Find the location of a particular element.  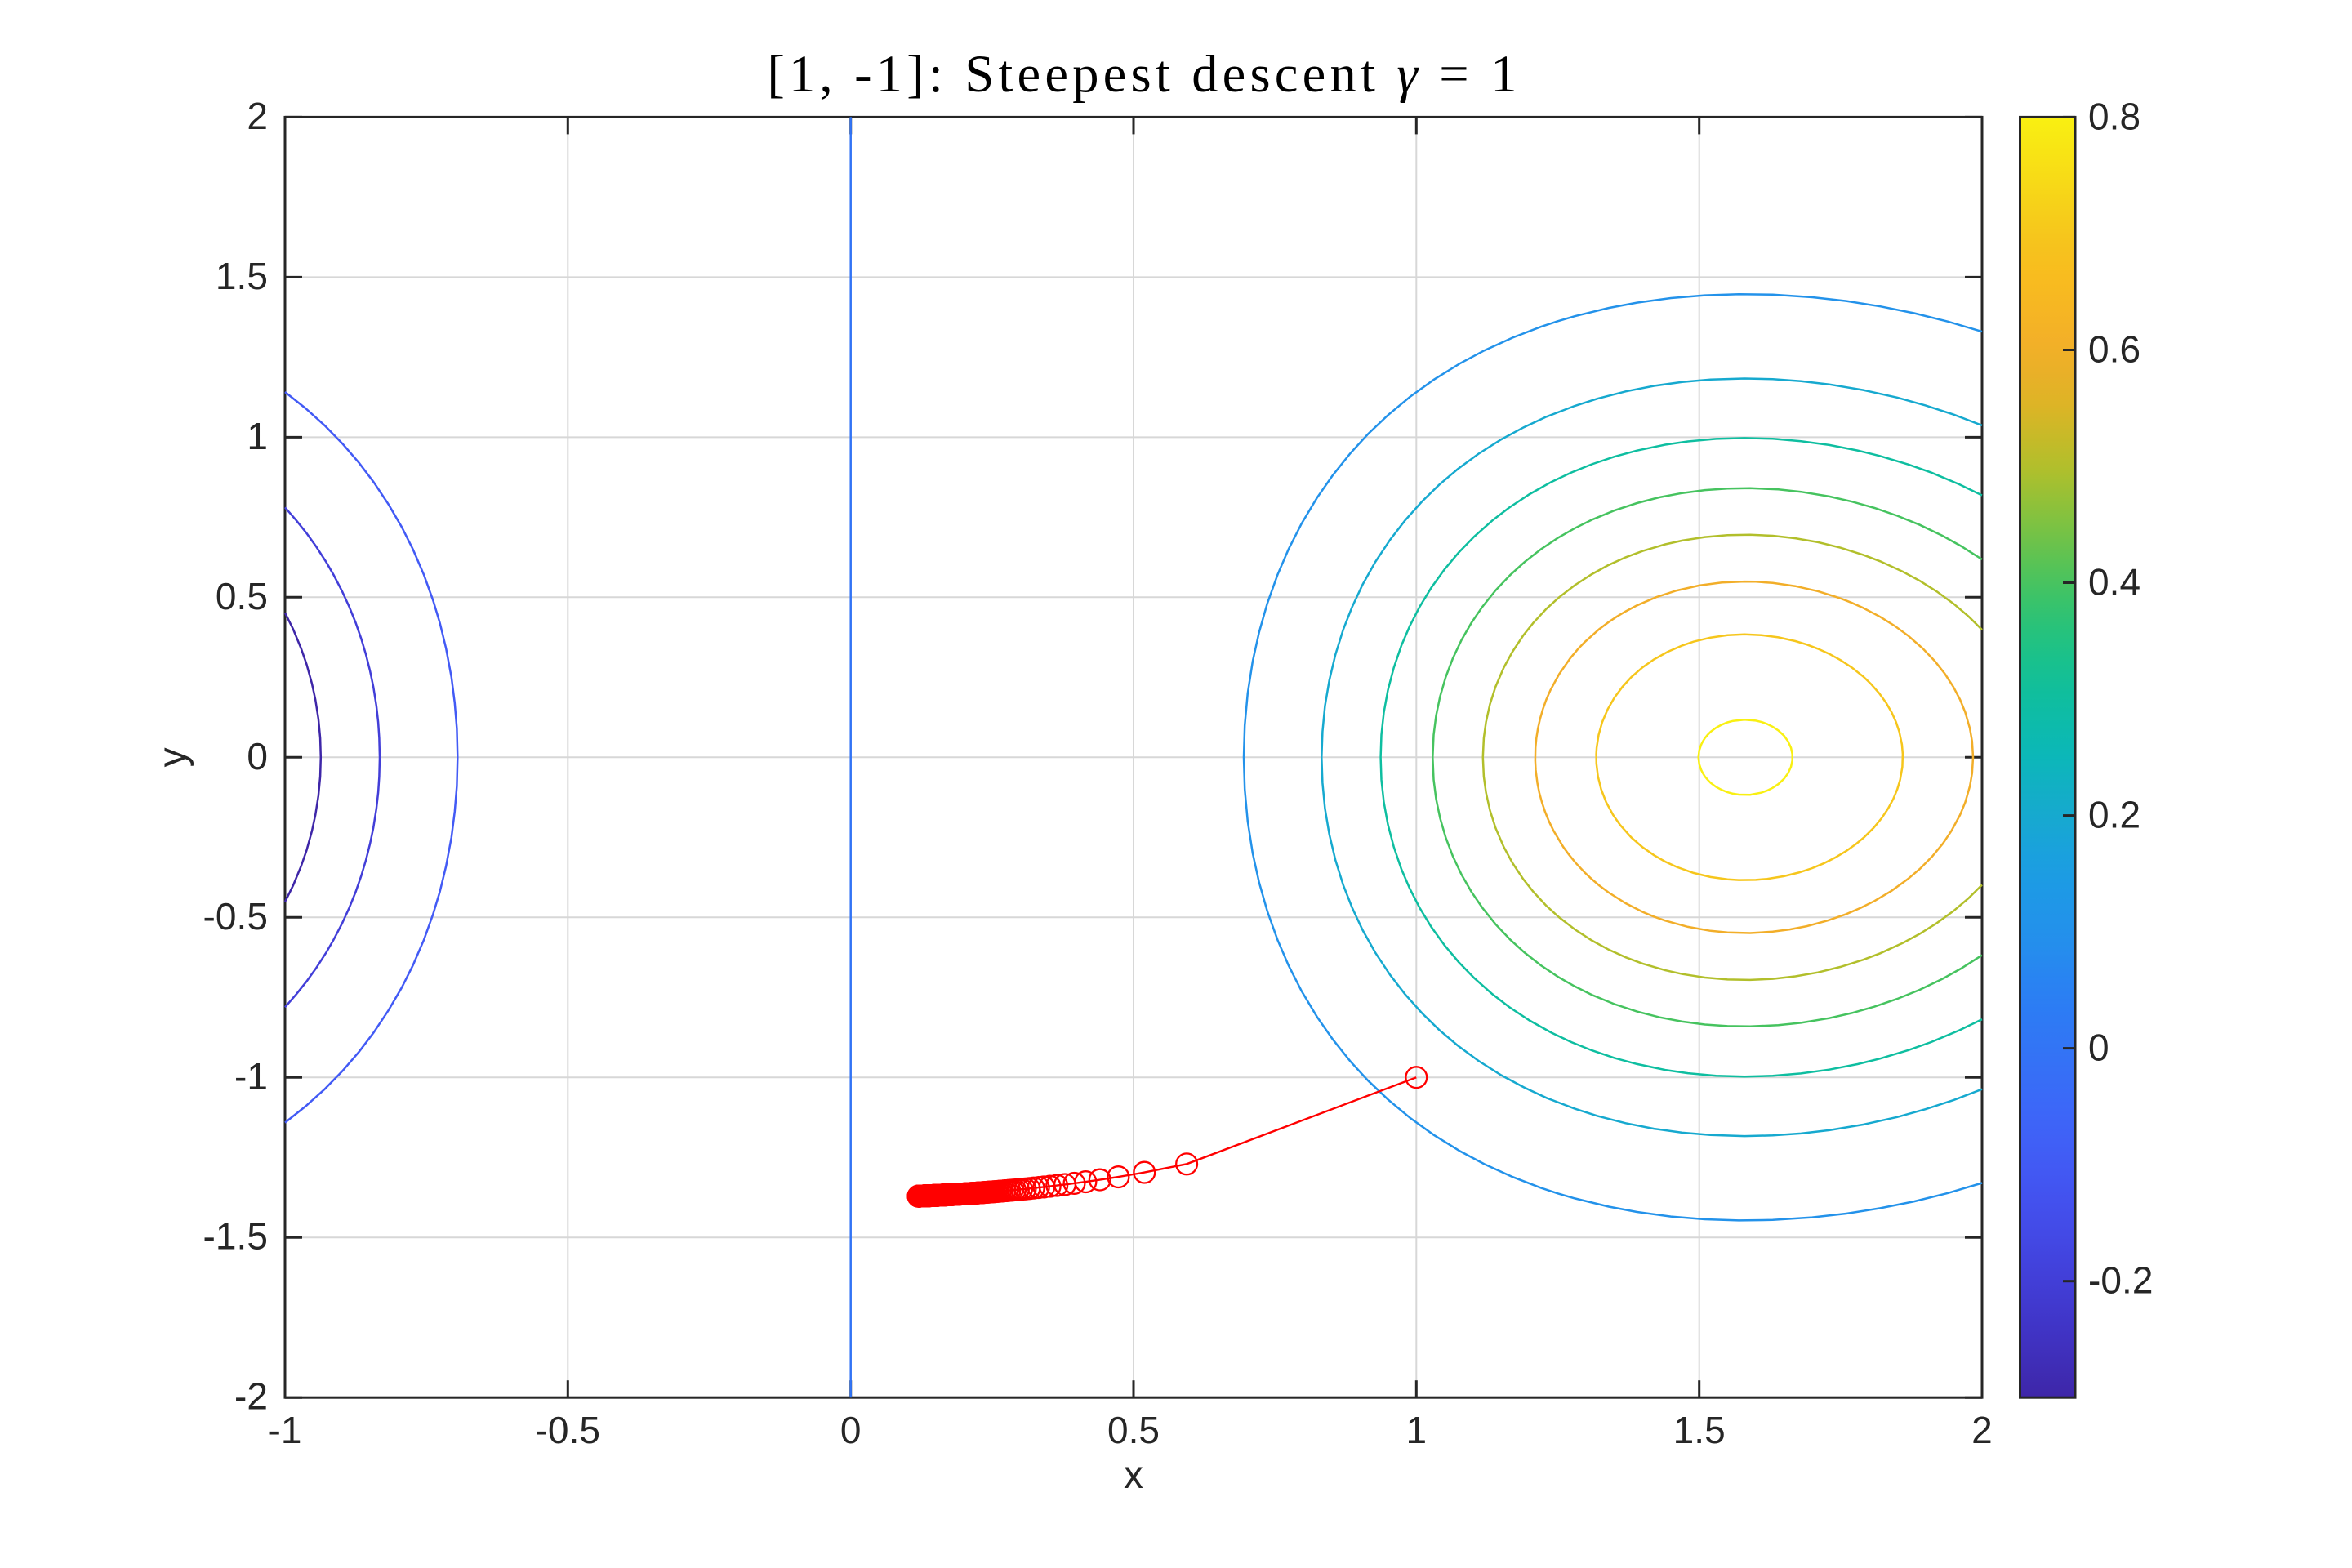

svg-text: 0.2 is located at coordinates (2114, 815).